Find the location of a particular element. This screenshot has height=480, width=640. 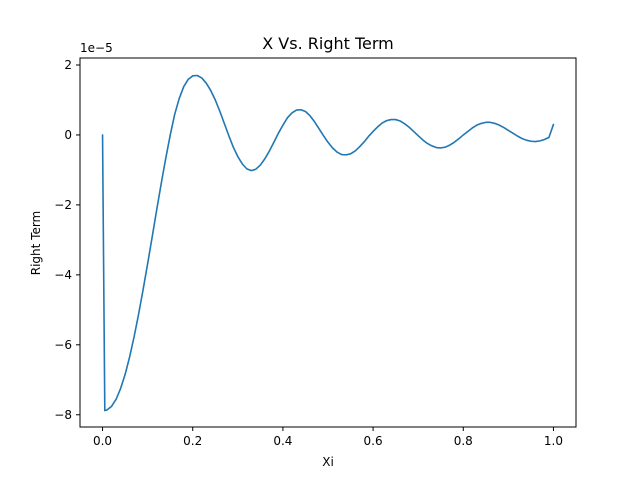

y-tick-label: −6 is located at coordinates (63, 345).